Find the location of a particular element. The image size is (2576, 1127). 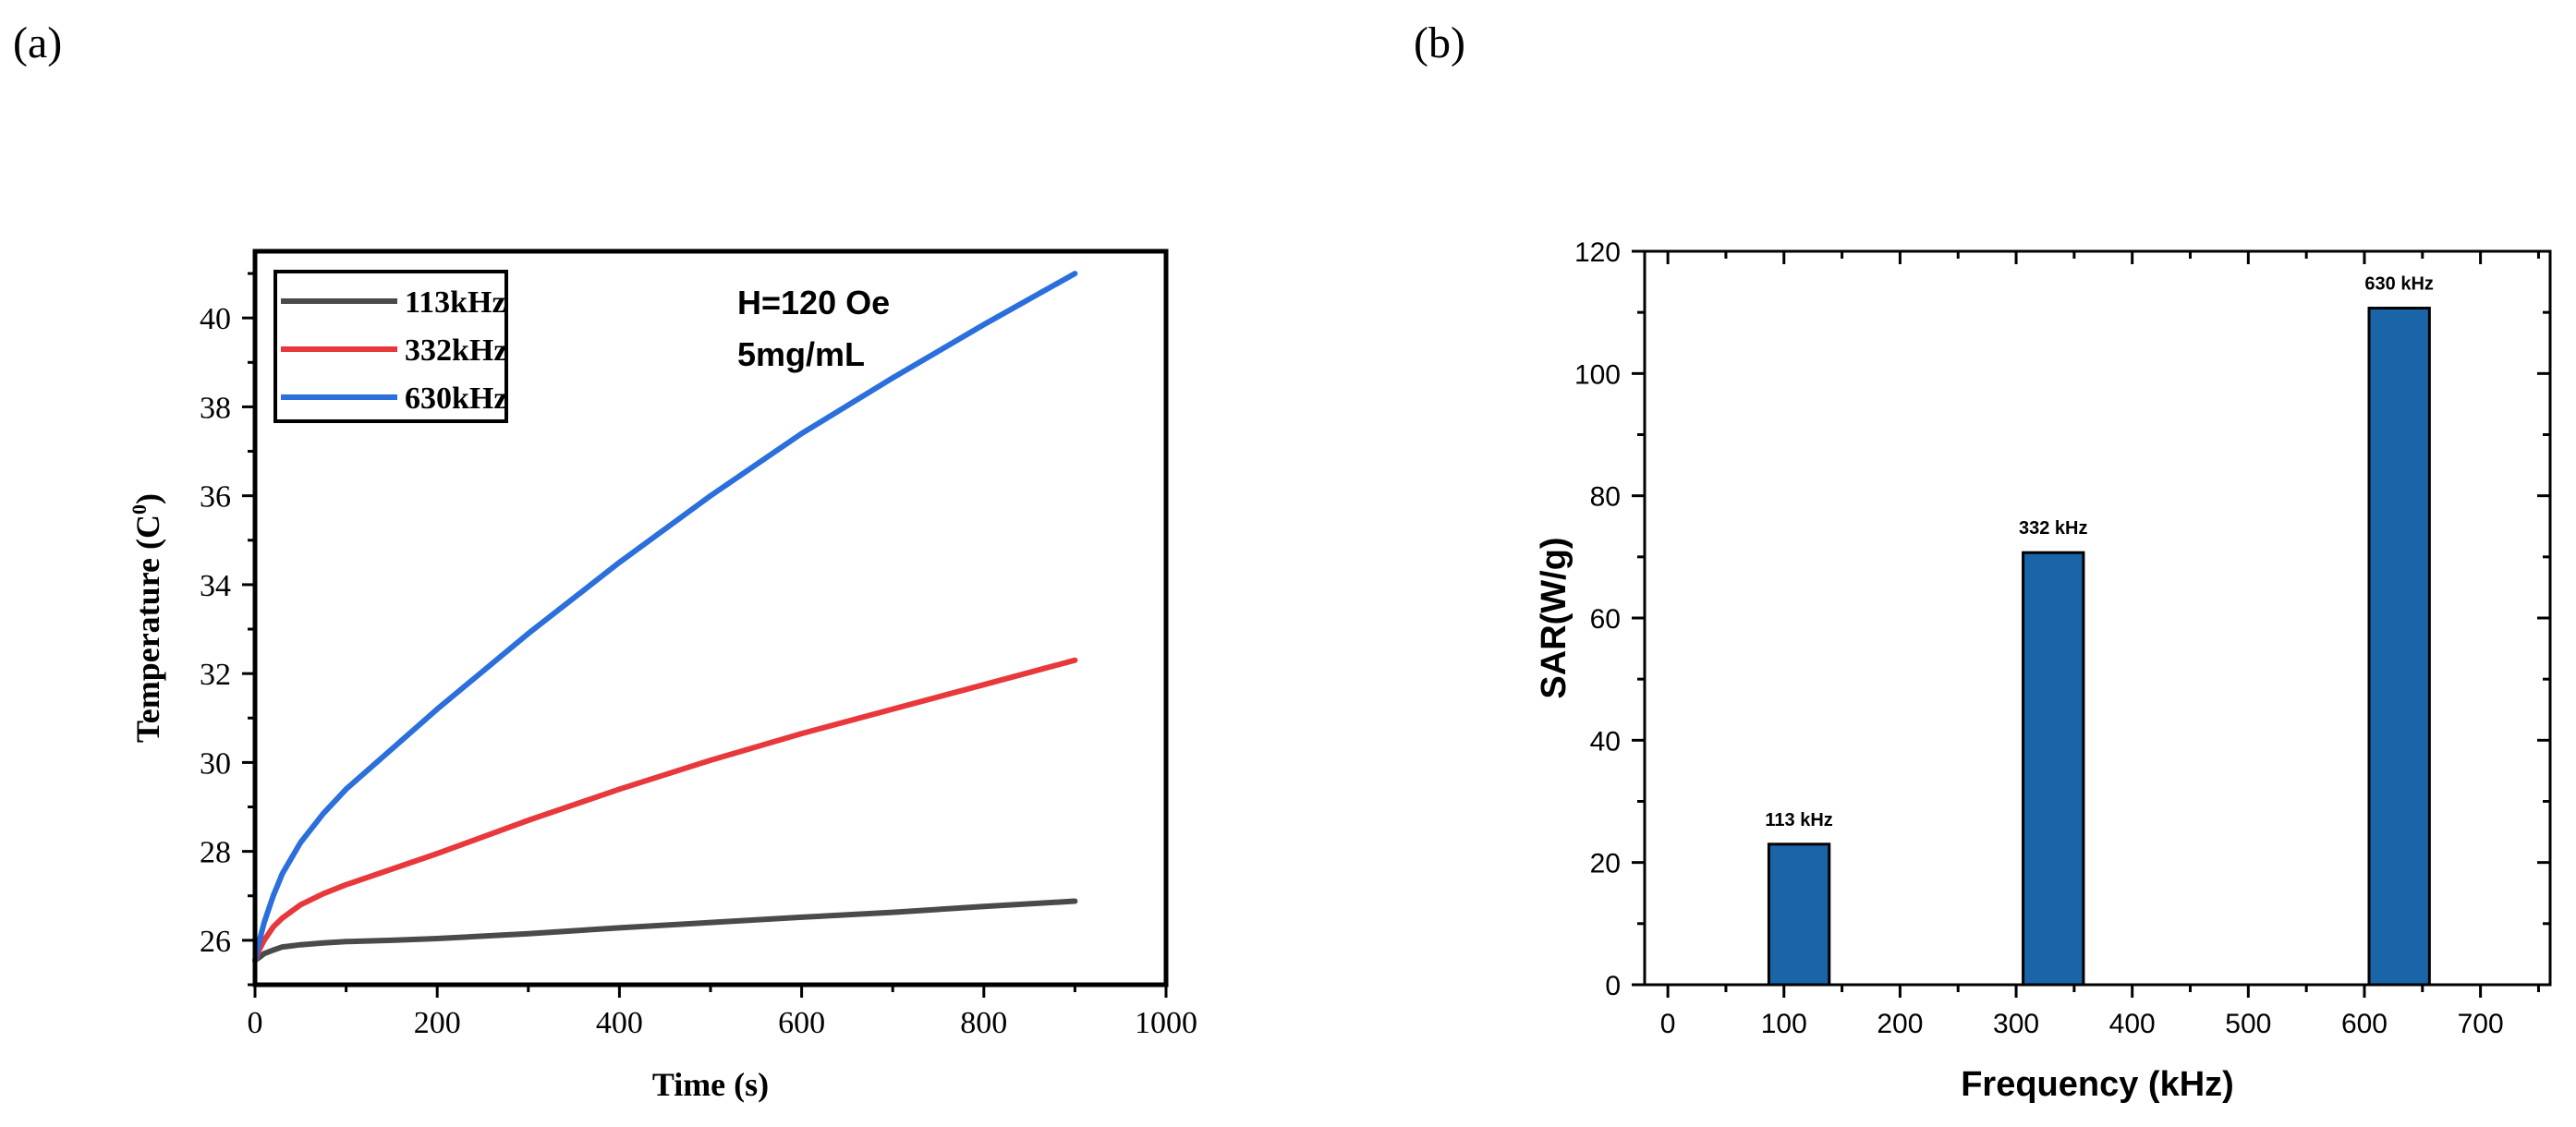

x-tick-label: 300 is located at coordinates (2016, 1024).